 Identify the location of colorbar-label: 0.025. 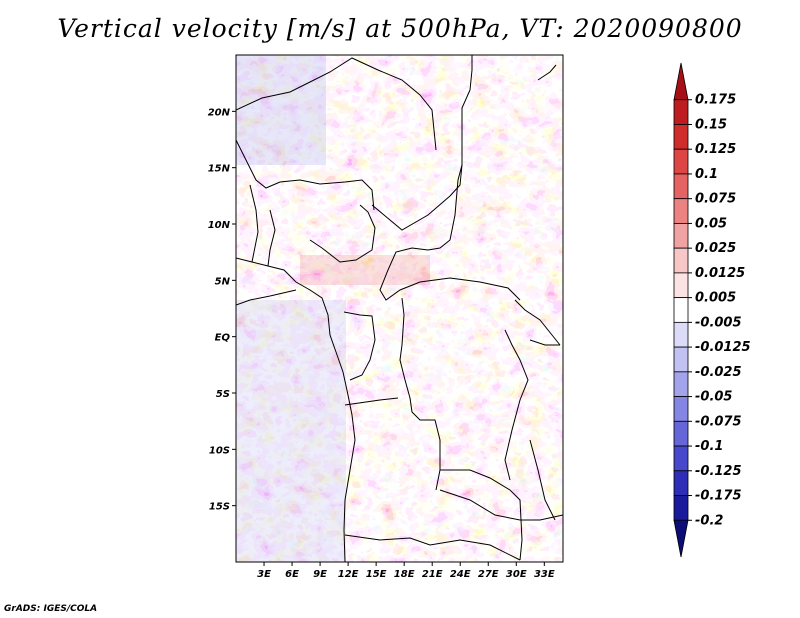
(715, 248).